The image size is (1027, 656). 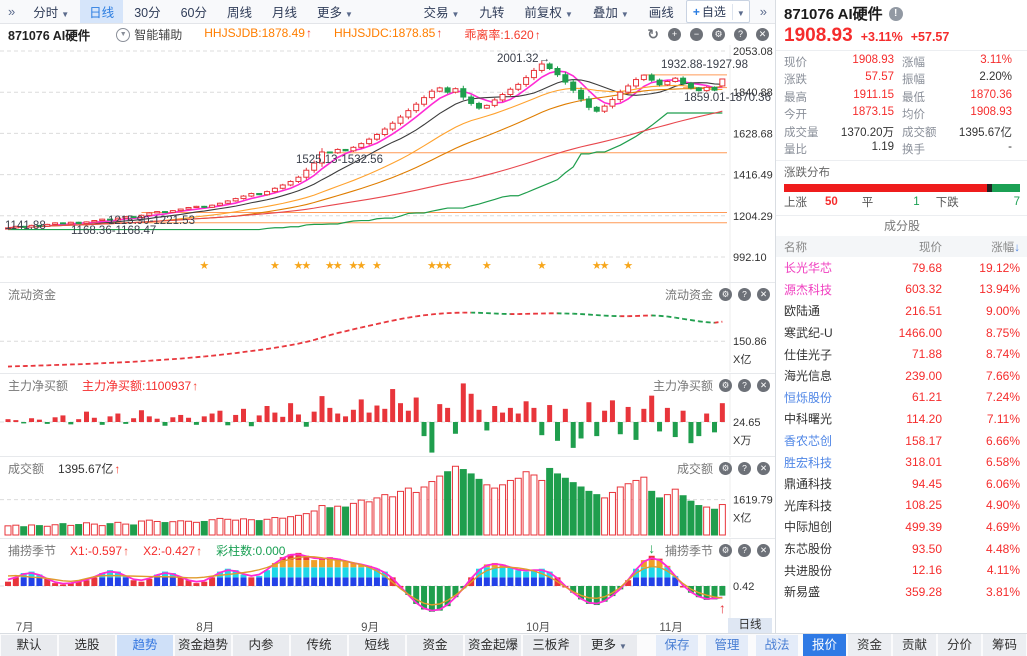 I want to click on stat-label: 涨跌, so click(x=795, y=80).